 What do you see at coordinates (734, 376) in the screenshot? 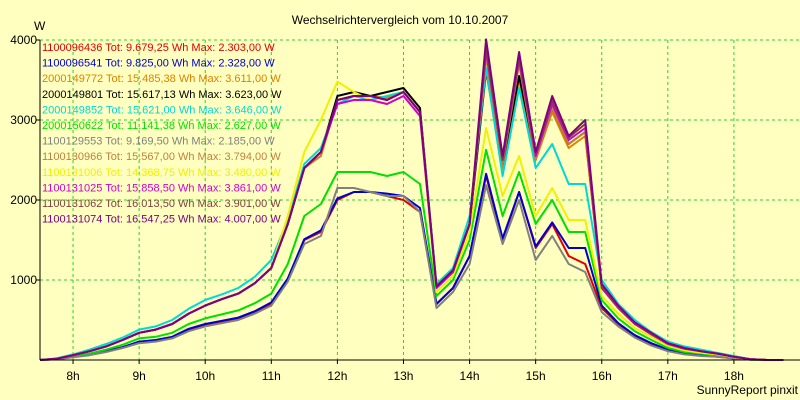
I see `x-tick-label: 18h` at bounding box center [734, 376].